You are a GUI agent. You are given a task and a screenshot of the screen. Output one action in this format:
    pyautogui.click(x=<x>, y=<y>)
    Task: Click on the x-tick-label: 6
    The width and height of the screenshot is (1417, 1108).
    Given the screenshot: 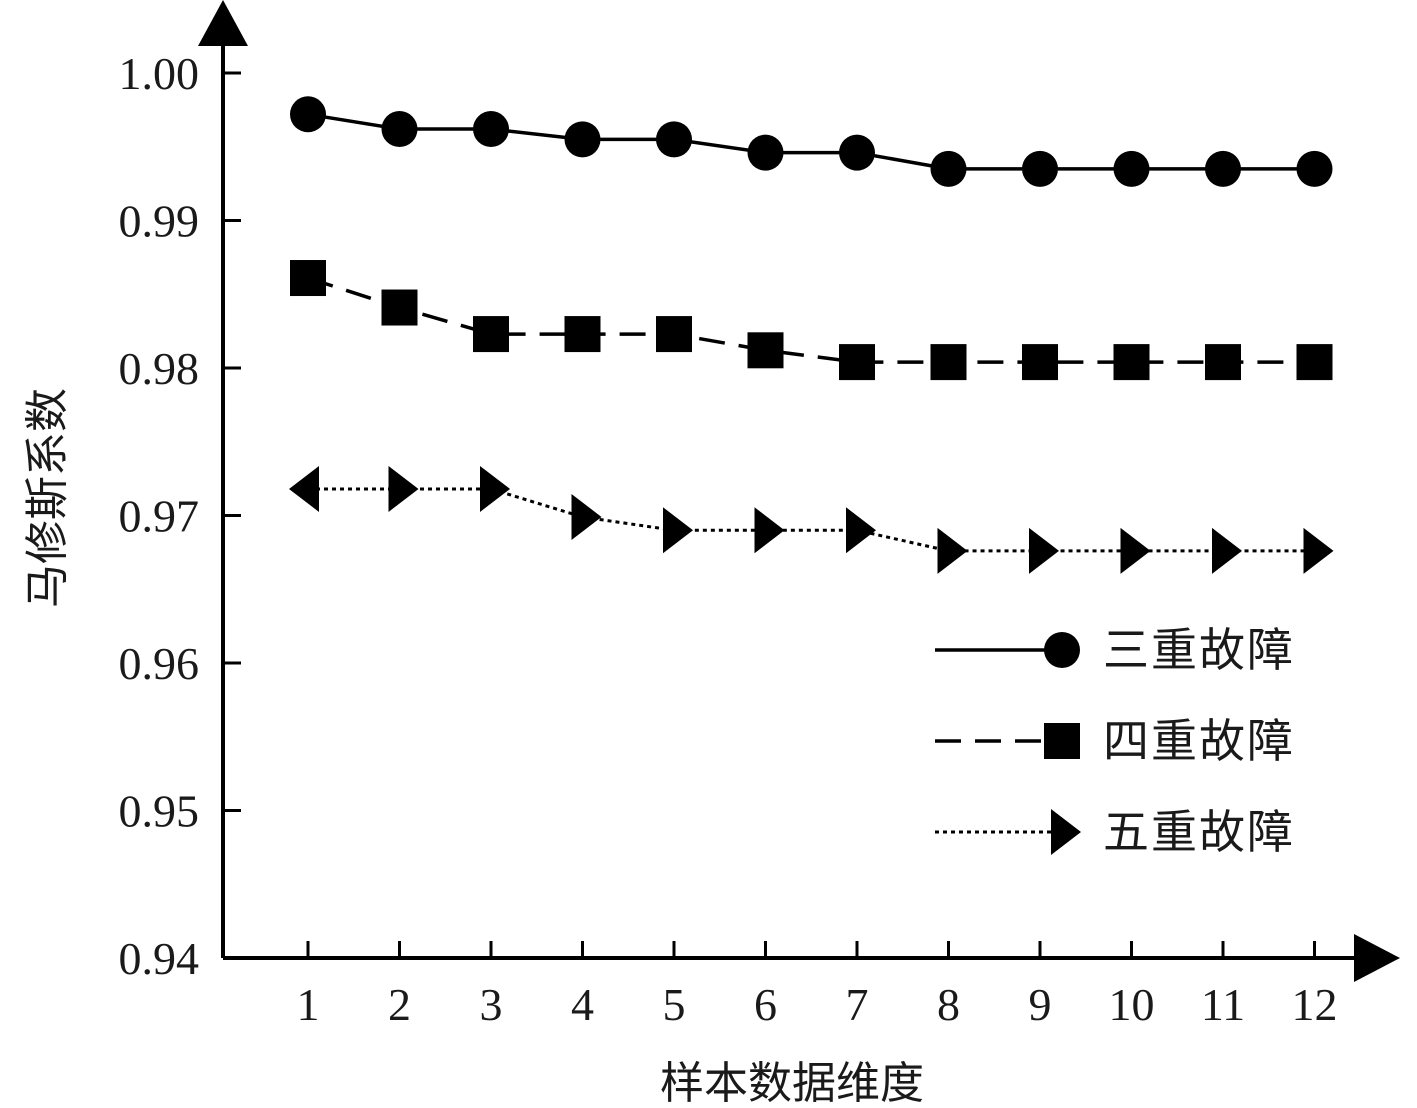 What is the action you would take?
    pyautogui.click(x=765, y=1004)
    